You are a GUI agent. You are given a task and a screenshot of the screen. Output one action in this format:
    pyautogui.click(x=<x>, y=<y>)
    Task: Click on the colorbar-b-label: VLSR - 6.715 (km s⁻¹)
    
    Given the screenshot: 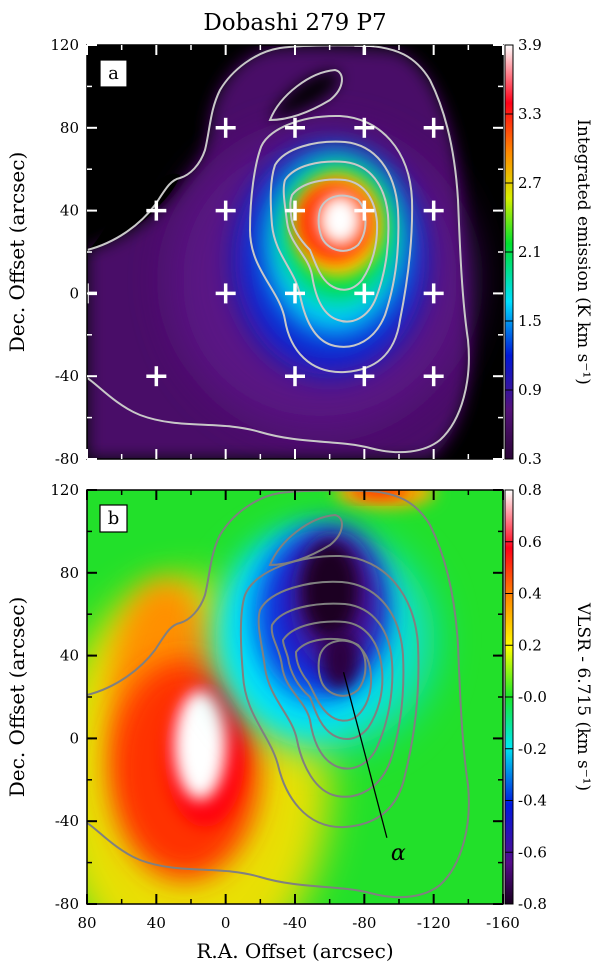 What is the action you would take?
    pyautogui.click(x=583, y=696)
    